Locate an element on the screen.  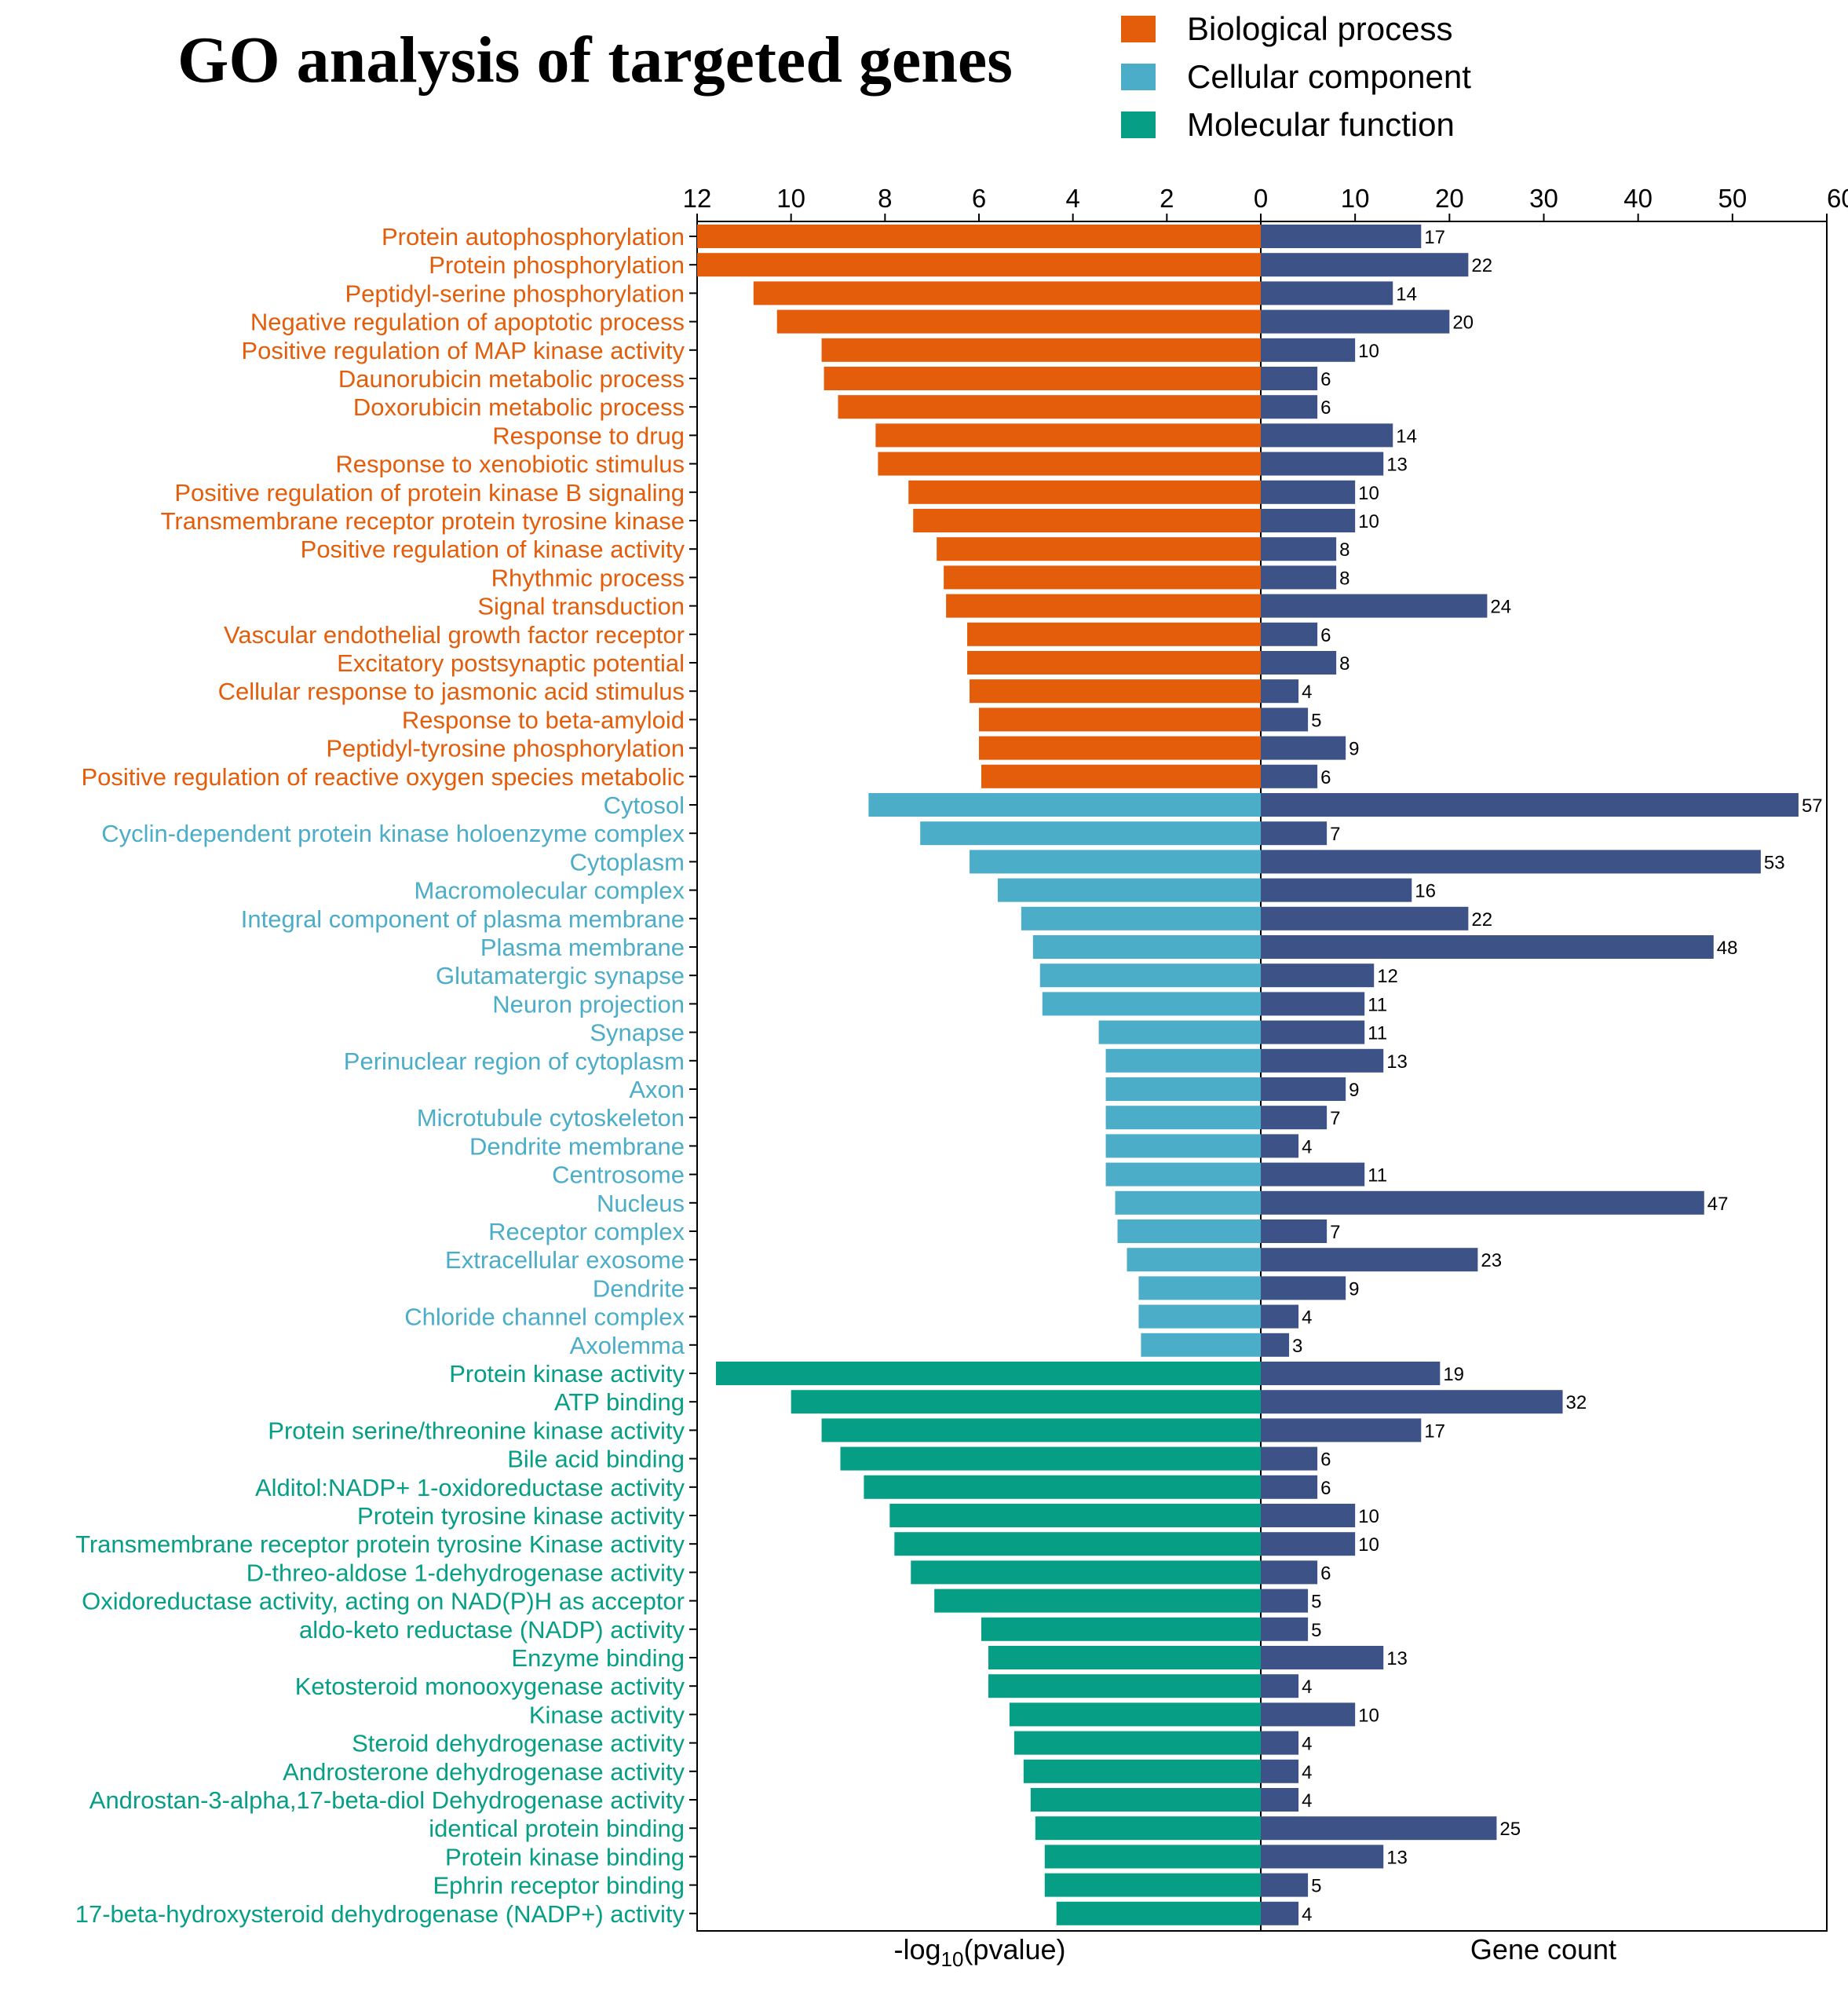
right-x-tick-label: 50 is located at coordinates (1732, 199).